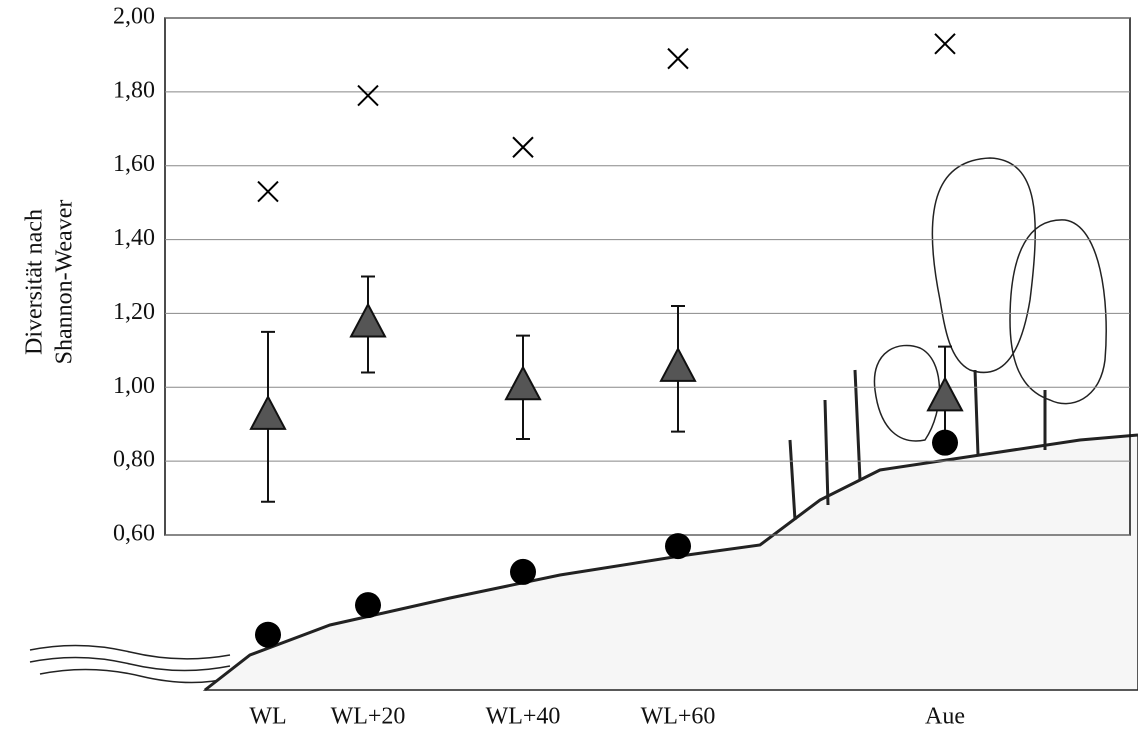 This screenshot has height=736, width=1138. Describe the element at coordinates (134, 534) in the screenshot. I see `y-tick-label: 0,60` at that location.